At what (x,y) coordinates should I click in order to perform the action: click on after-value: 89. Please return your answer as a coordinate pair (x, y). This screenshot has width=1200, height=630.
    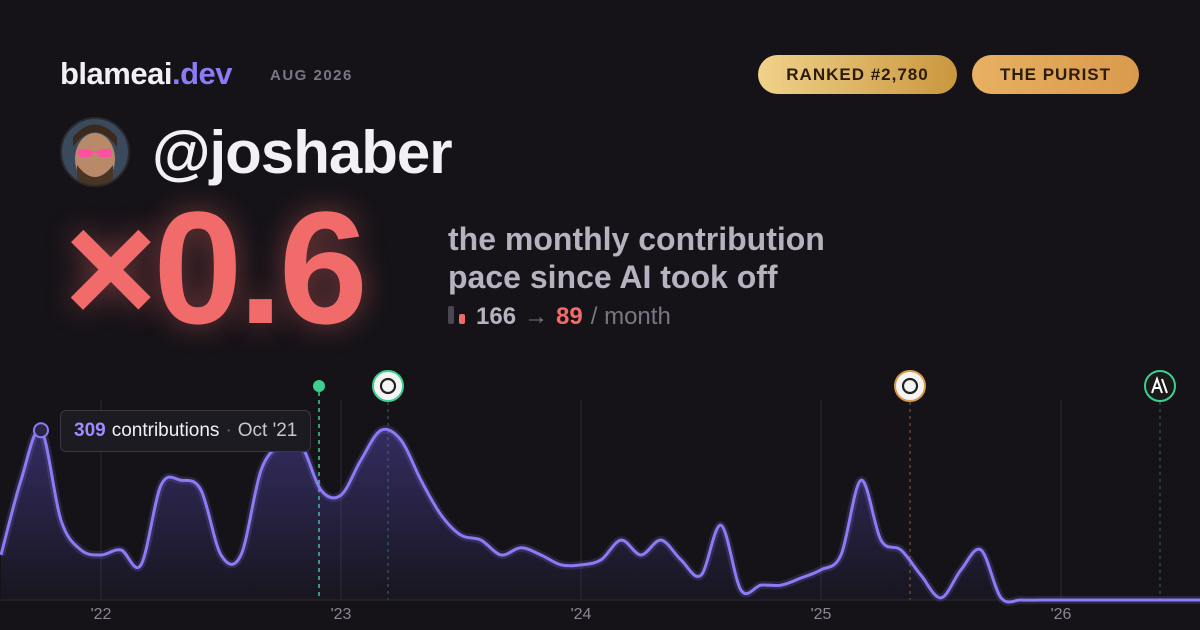
    Looking at the image, I should click on (569, 316).